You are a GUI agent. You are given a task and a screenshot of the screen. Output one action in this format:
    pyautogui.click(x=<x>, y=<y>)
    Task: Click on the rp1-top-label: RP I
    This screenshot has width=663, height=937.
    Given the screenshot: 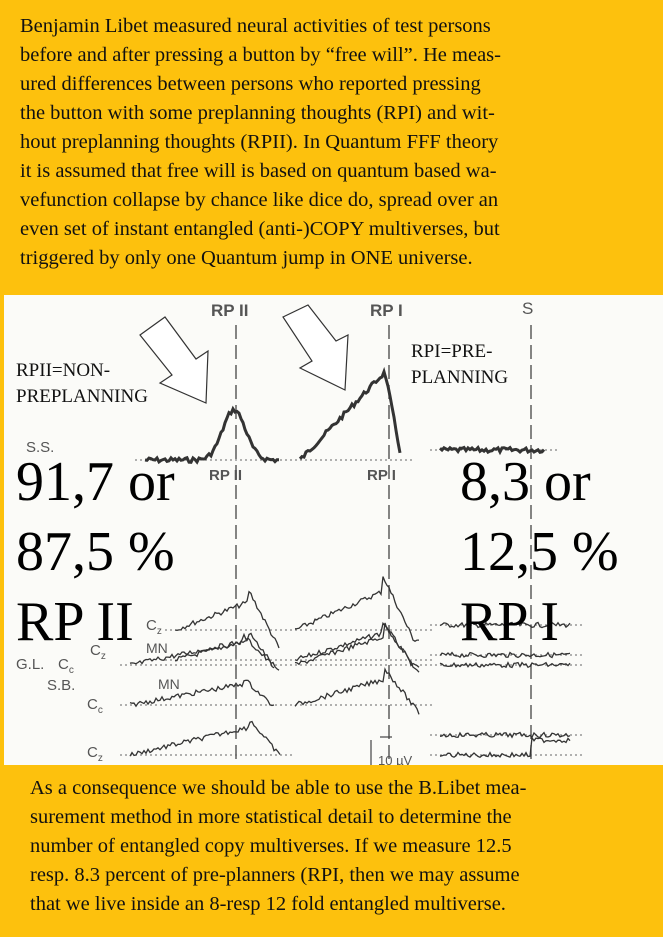 What is the action you would take?
    pyautogui.click(x=386, y=310)
    